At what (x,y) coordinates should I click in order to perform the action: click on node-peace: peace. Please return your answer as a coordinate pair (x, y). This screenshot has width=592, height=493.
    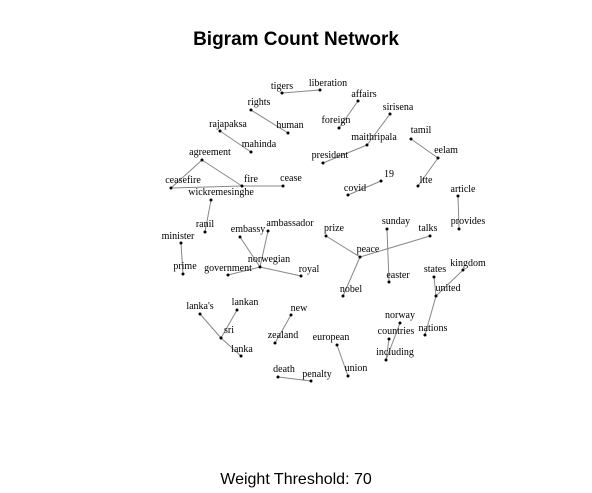
    Looking at the image, I should click on (368, 251).